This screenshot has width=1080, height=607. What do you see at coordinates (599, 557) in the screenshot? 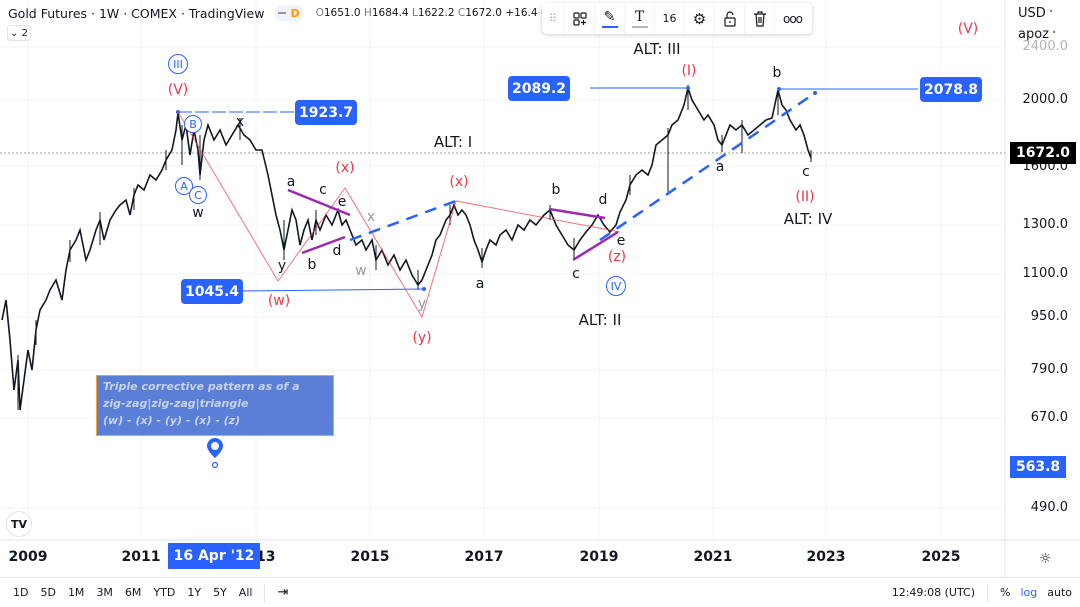
I see `time-tick: 2019` at bounding box center [599, 557].